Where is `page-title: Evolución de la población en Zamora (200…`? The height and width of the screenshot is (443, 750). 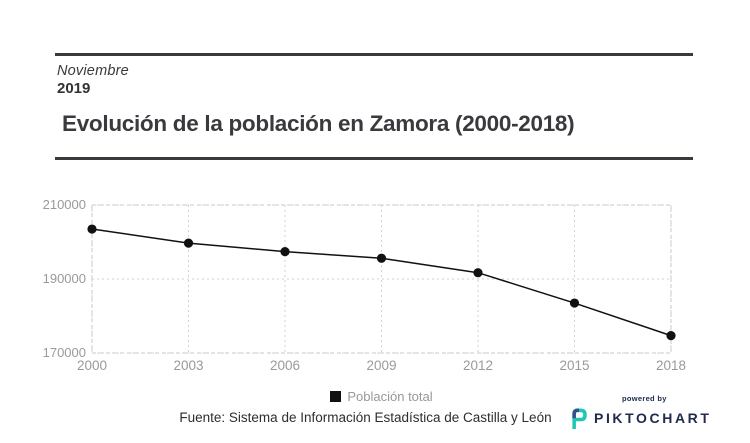 page-title: Evolución de la población en Zamora (200… is located at coordinates (318, 123).